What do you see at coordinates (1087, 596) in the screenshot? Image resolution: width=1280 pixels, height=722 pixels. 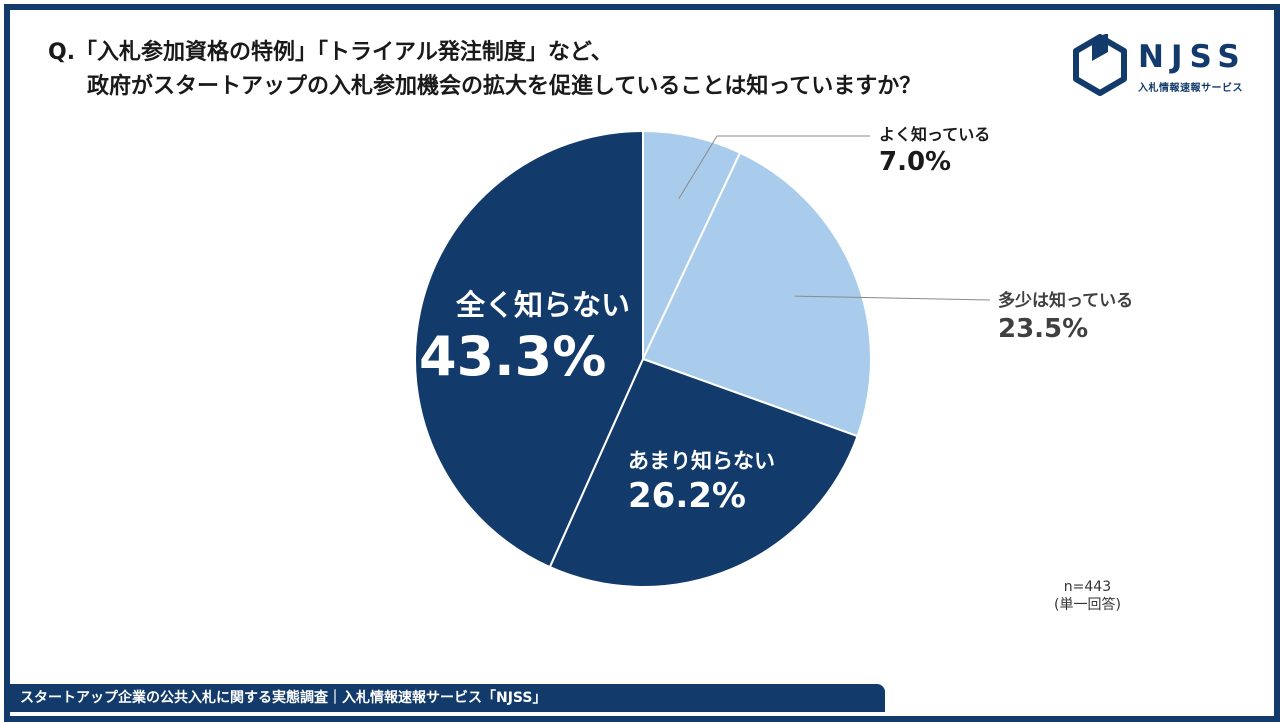 I see `sample-note: n=443 (単一回答)` at bounding box center [1087, 596].